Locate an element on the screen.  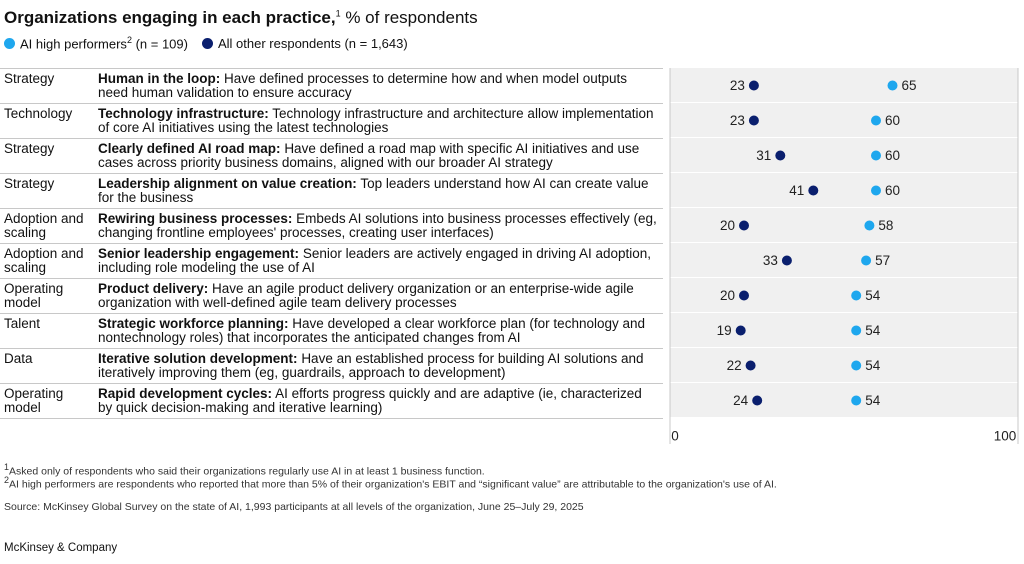
value-label: 65 is located at coordinates (909, 85).